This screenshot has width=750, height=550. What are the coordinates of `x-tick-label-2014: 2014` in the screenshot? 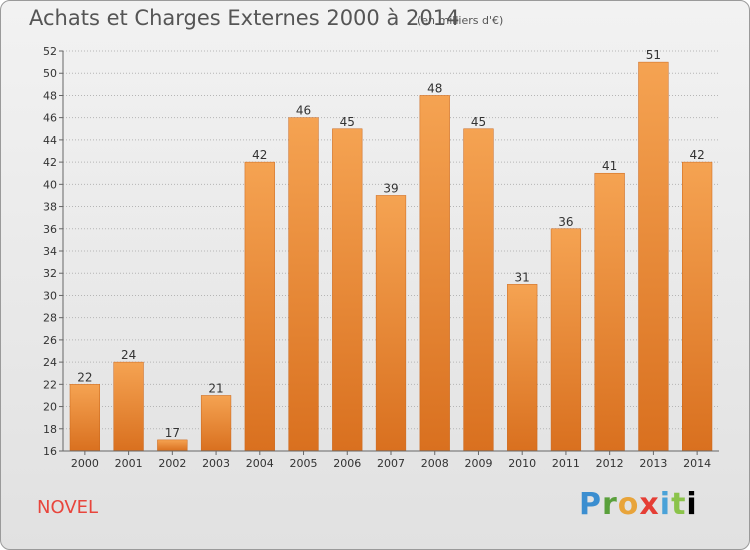 It's located at (697, 463).